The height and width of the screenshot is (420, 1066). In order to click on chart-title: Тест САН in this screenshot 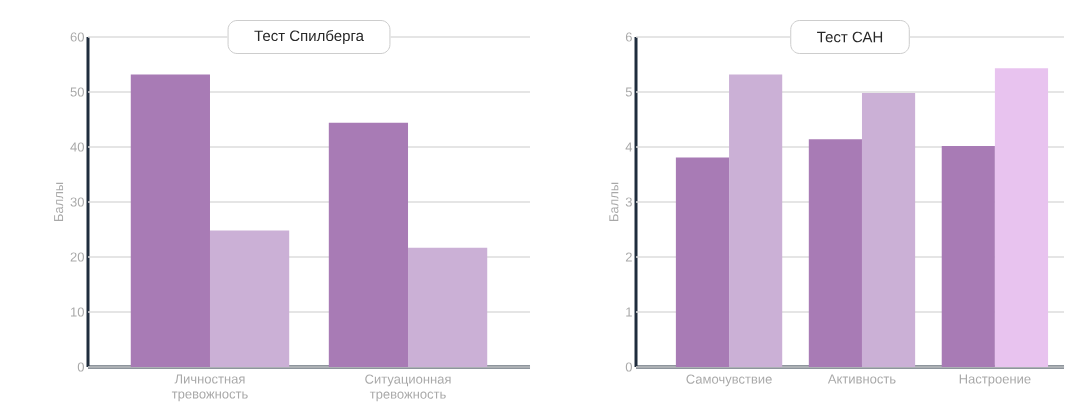, I will do `click(850, 37)`.